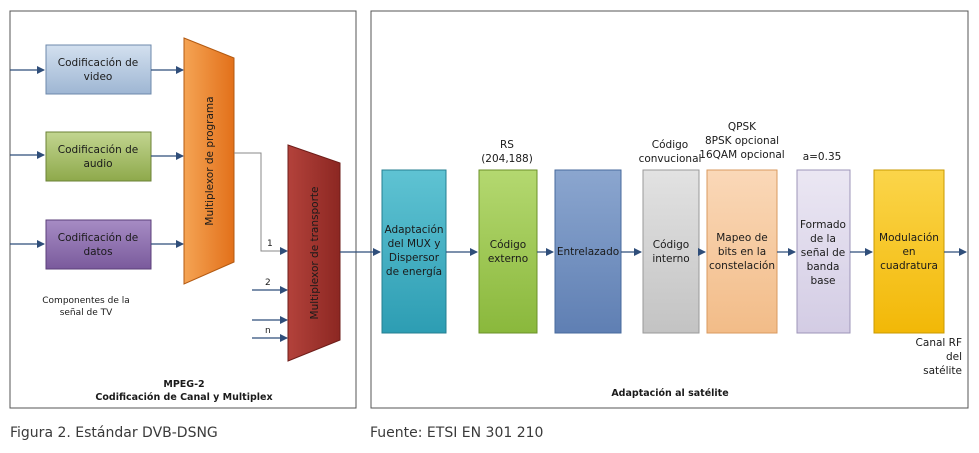  What do you see at coordinates (98, 69) in the screenshot?
I see `video-coding-block: Codificación de video` at bounding box center [98, 69].